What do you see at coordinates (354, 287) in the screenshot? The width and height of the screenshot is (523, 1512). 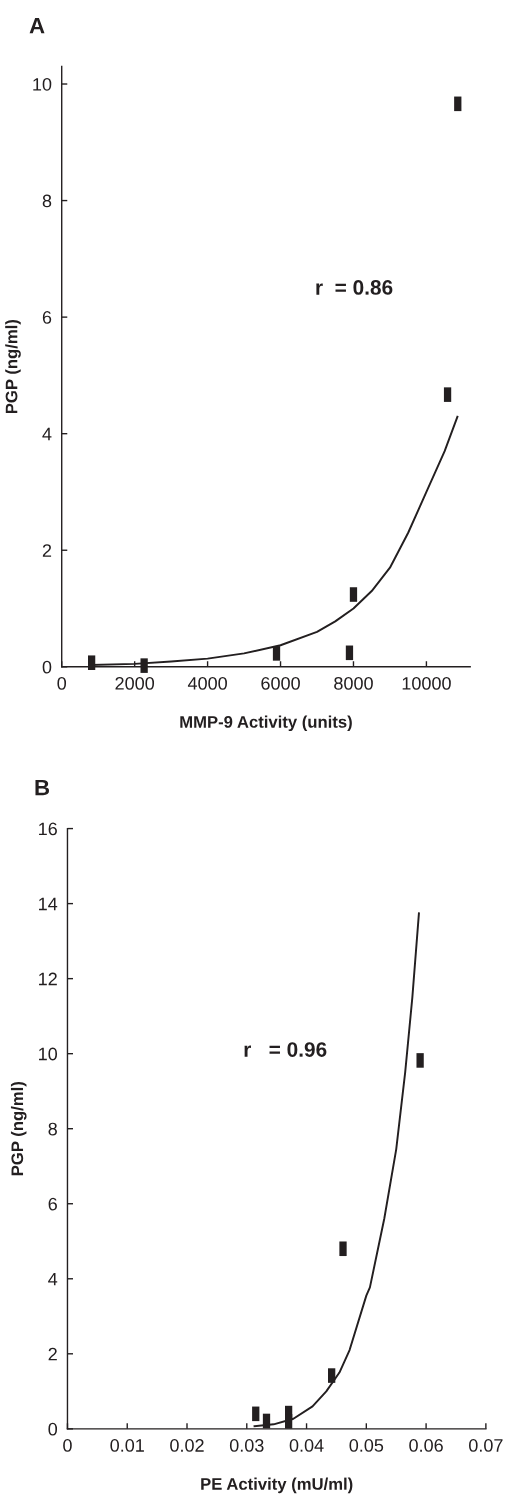 I see `annotation: r = 0.86` at bounding box center [354, 287].